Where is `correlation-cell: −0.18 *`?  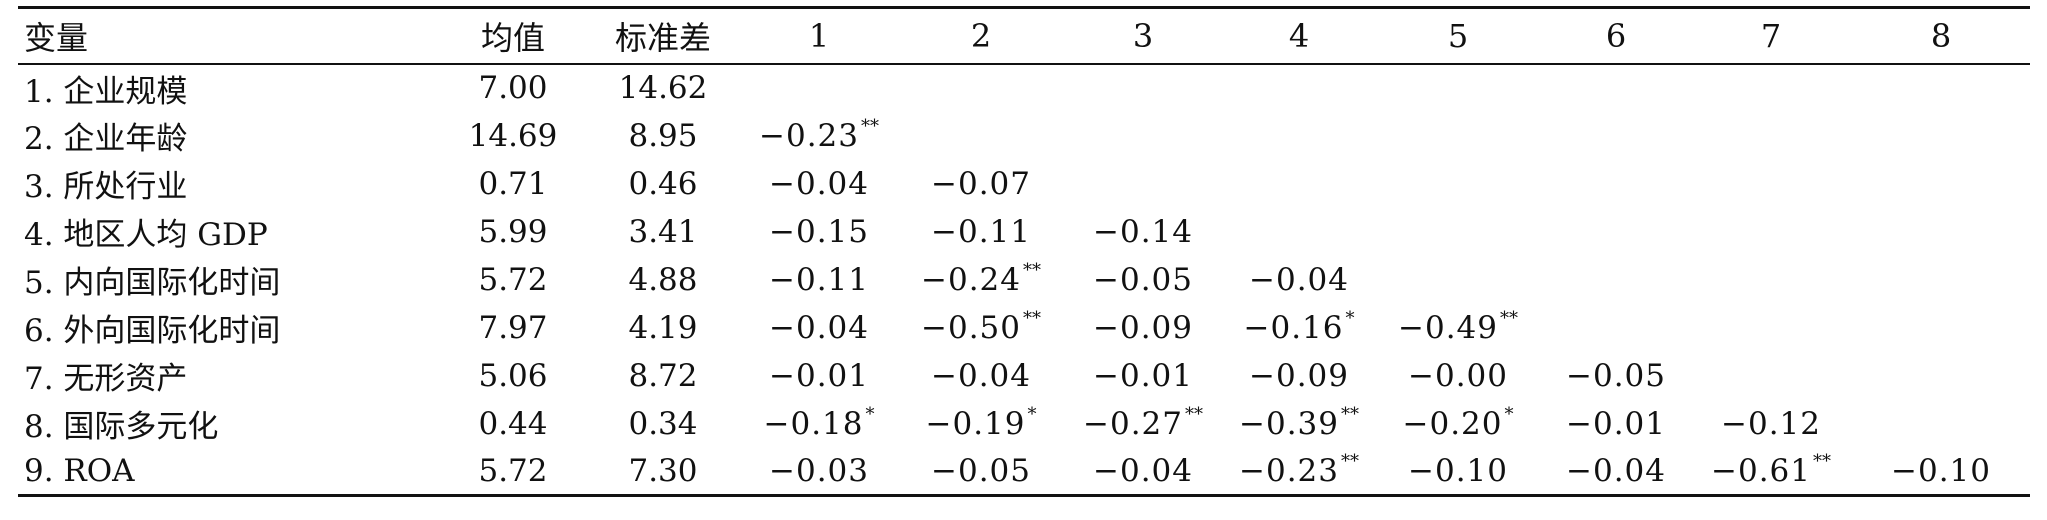 correlation-cell: −0.18 * is located at coordinates (819, 424).